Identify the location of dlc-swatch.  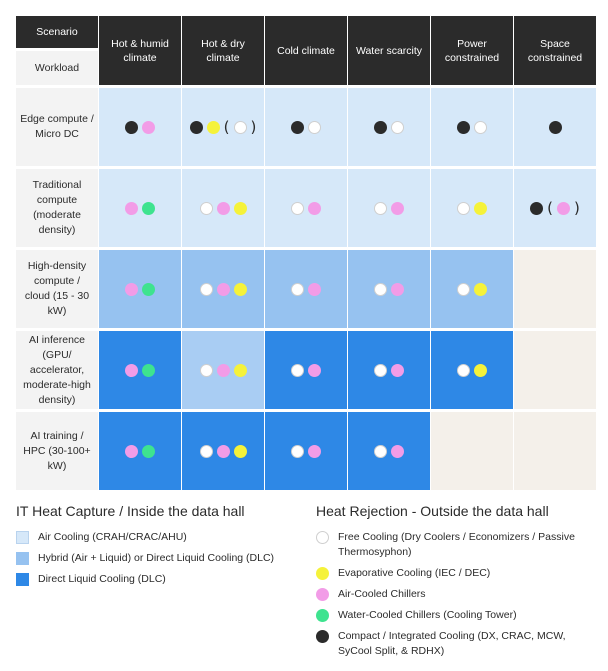
(22, 579).